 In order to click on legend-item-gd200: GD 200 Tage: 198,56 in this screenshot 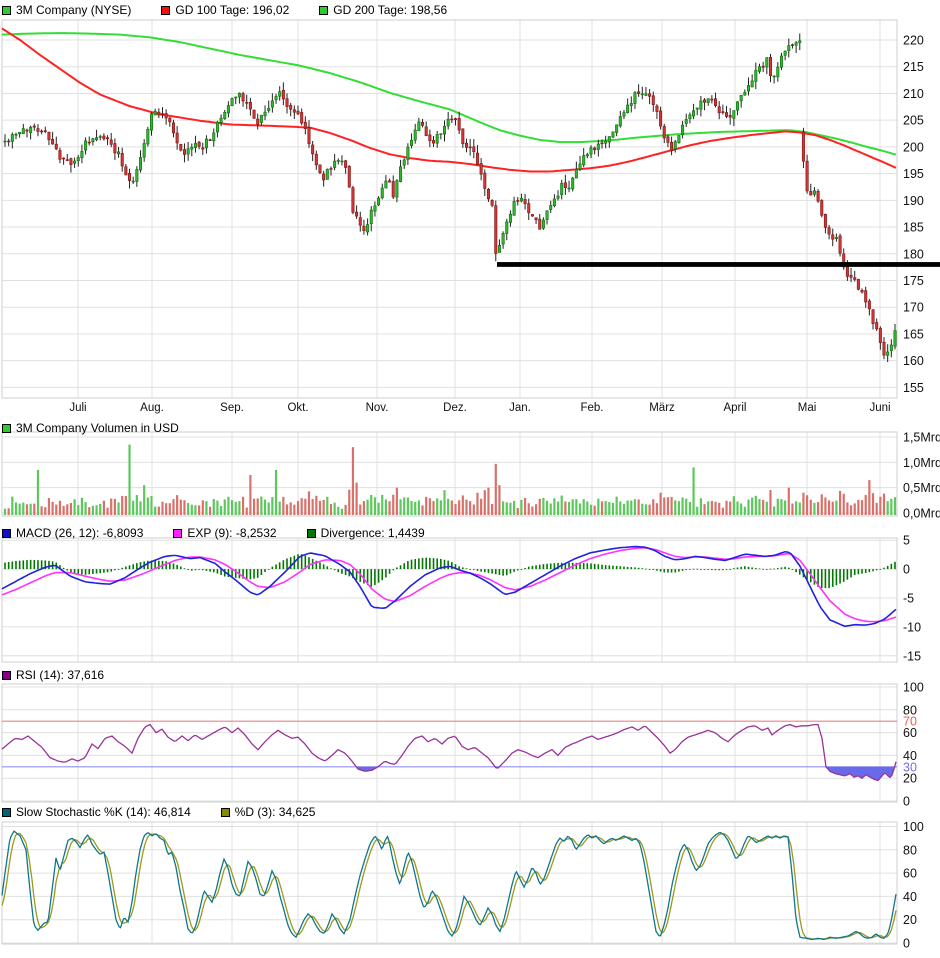, I will do `click(383, 10)`.